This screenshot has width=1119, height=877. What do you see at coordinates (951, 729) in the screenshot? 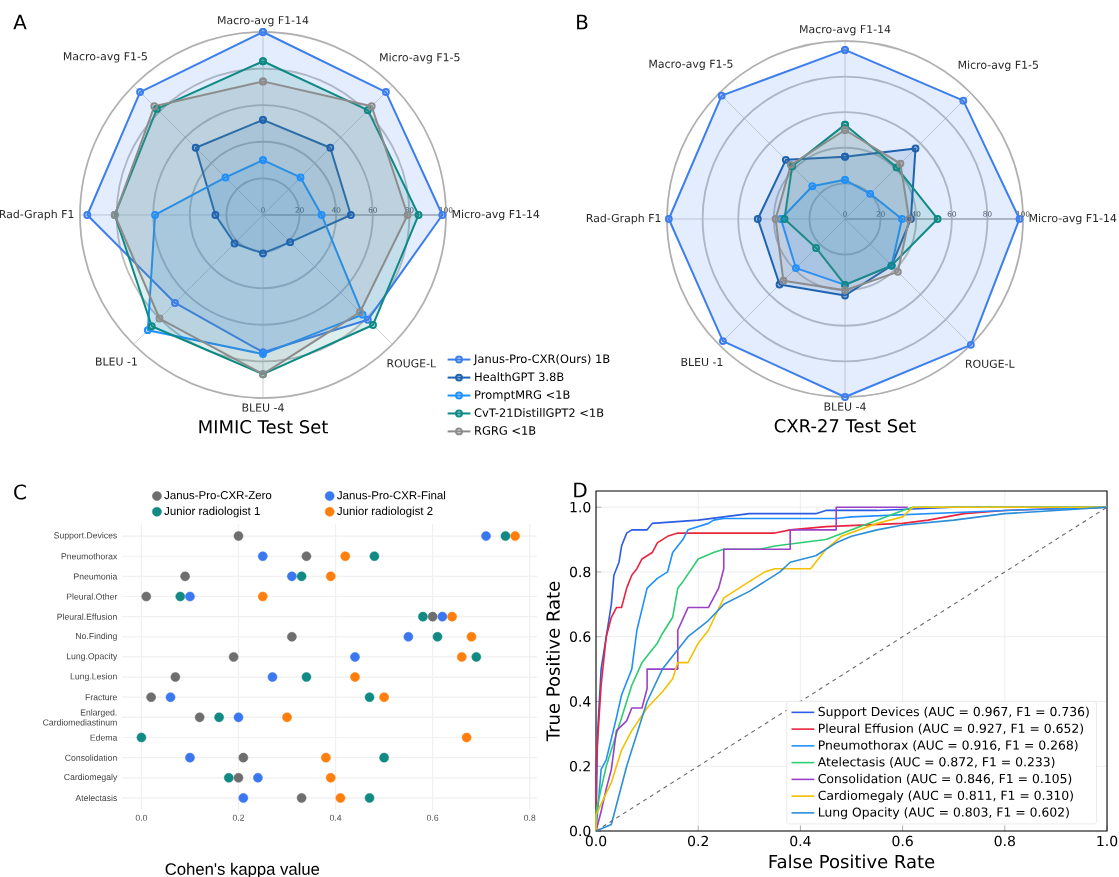
I see `legend-label: Pleural Effusion (AUC = 0.927, F1 = 0.652)` at bounding box center [951, 729].